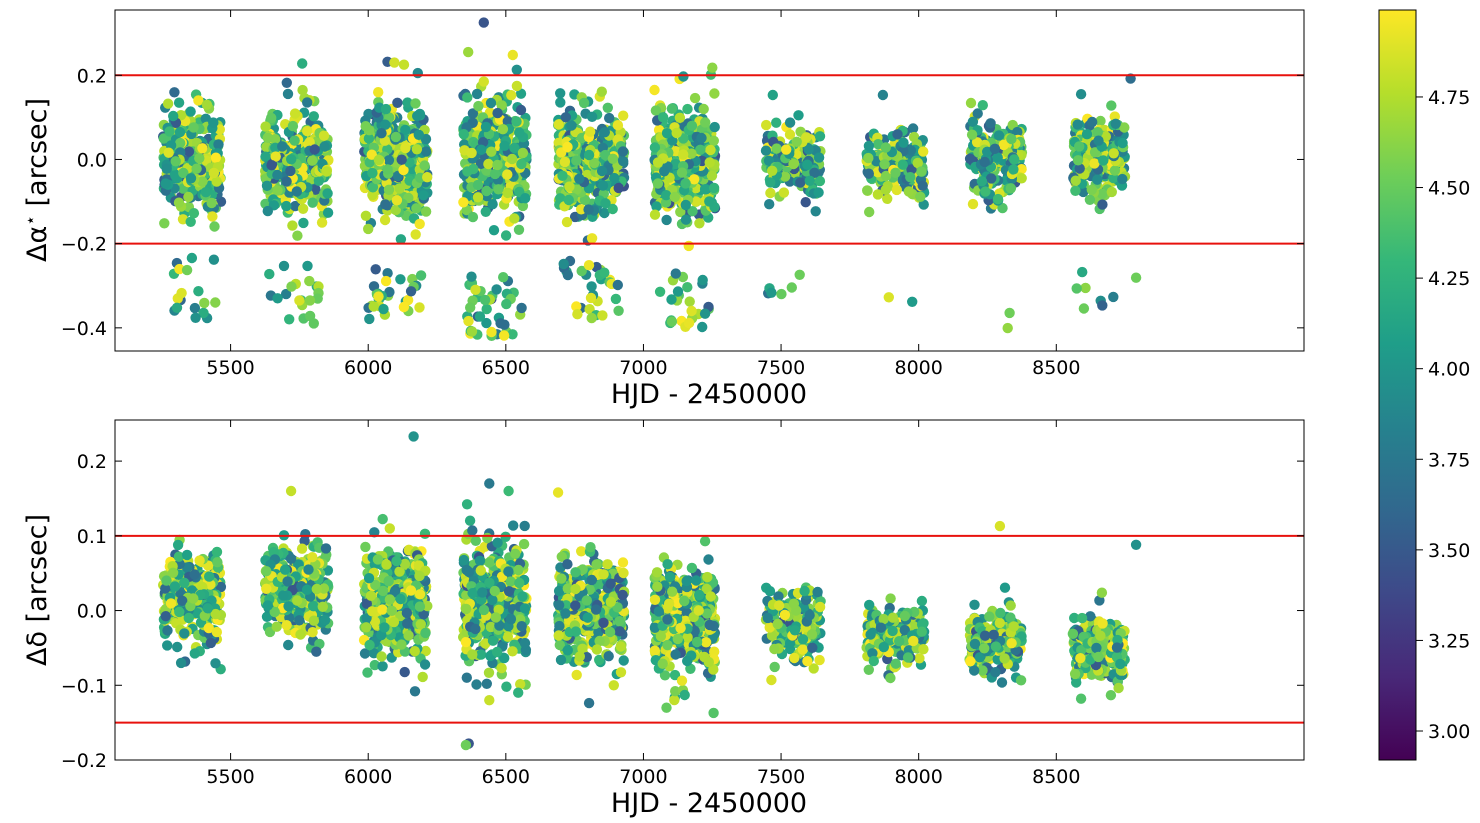  Describe the element at coordinates (230, 368) in the screenshot. I see `x-tick-label: 5500` at that location.